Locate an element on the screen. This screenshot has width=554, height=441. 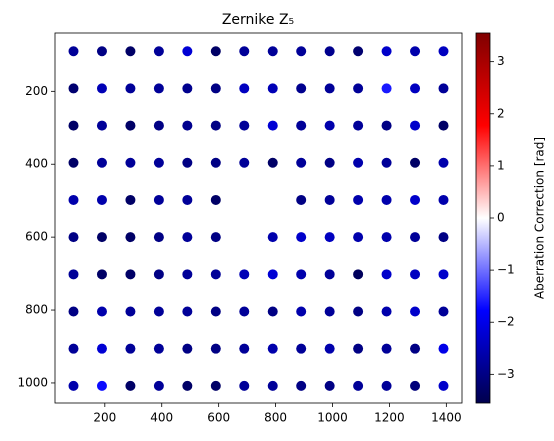
y-tick-label: 400 is located at coordinates (36, 164).